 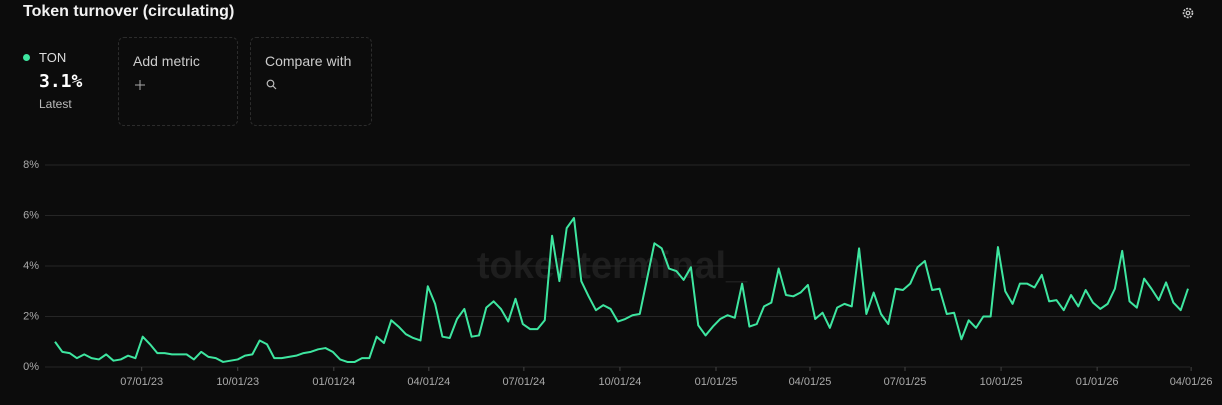 I want to click on x-tick-label: 01/01/25, so click(x=716, y=382).